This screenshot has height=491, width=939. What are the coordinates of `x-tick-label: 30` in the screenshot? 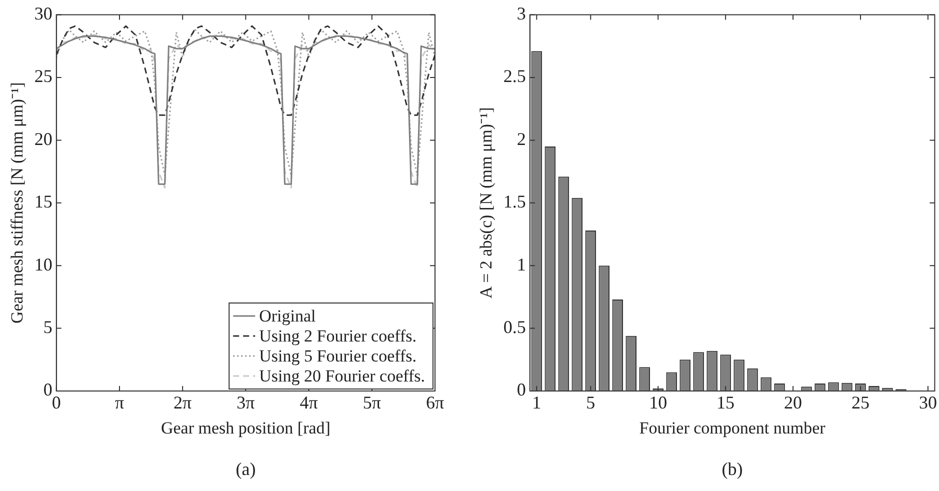 It's located at (927, 402).